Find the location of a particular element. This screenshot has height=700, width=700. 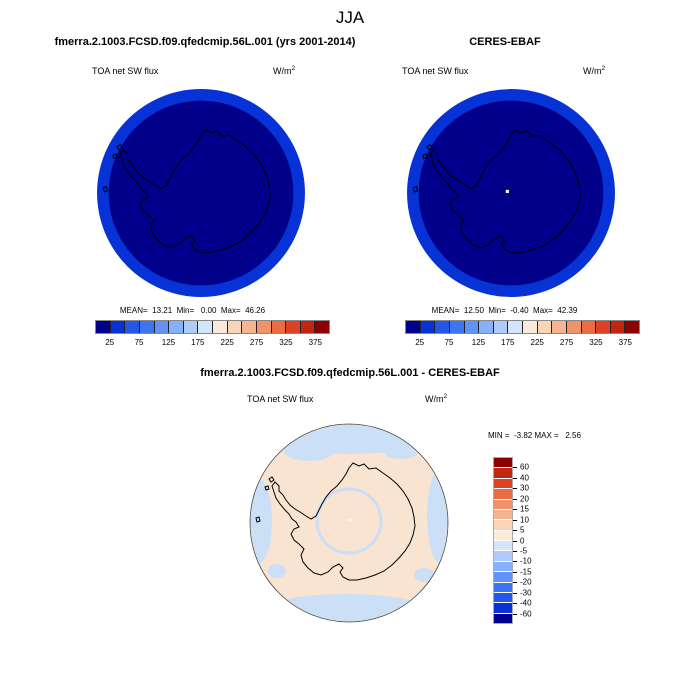

diff-colorbar is located at coordinates (503, 540).